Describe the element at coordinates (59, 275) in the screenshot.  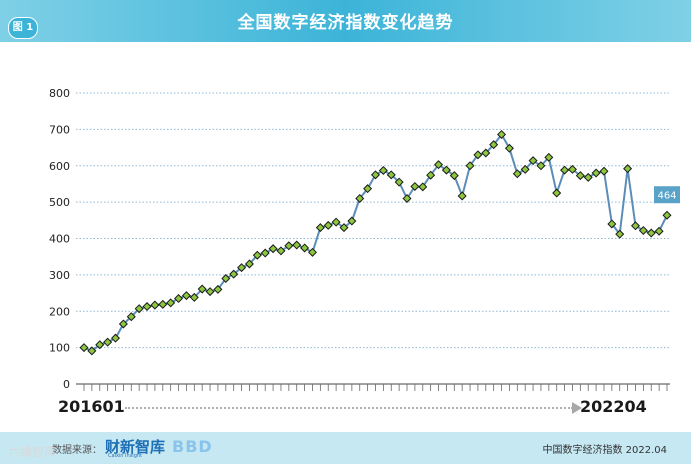
I see `y-tick-label: 300` at that location.